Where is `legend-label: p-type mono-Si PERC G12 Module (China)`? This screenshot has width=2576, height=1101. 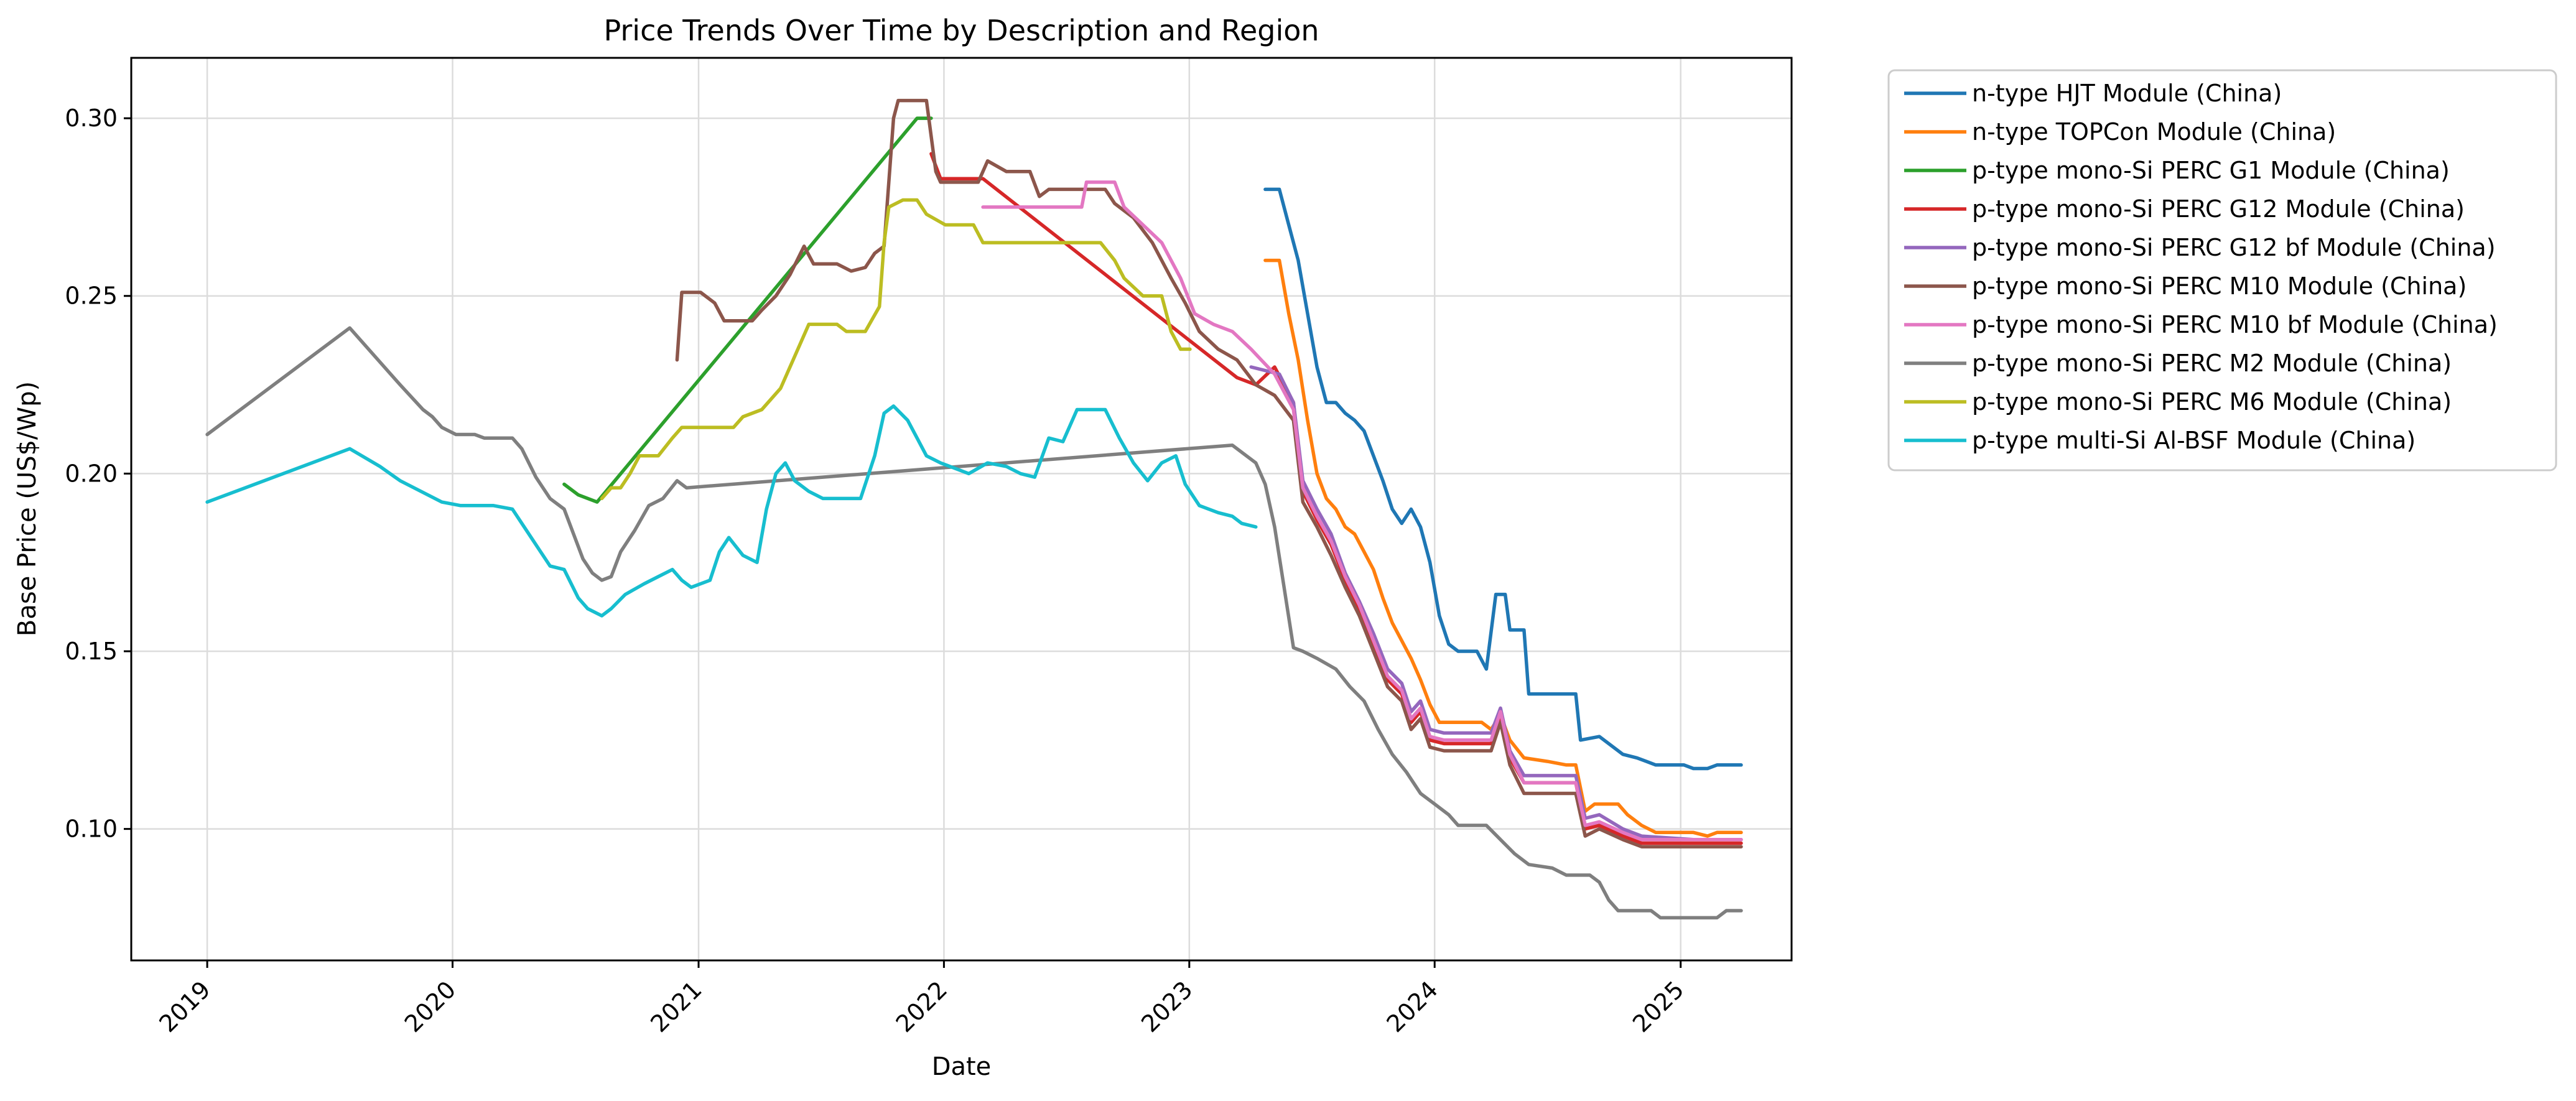
legend-label: p-type mono-Si PERC G12 Module (China) is located at coordinates (2218, 209).